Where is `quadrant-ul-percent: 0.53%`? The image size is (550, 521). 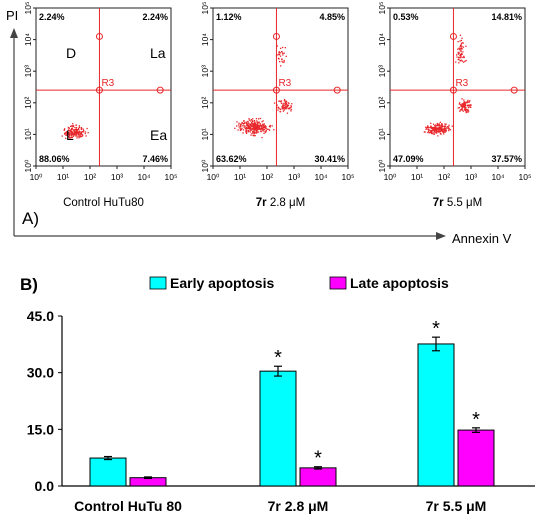
quadrant-ul-percent: 0.53% is located at coordinates (406, 17).